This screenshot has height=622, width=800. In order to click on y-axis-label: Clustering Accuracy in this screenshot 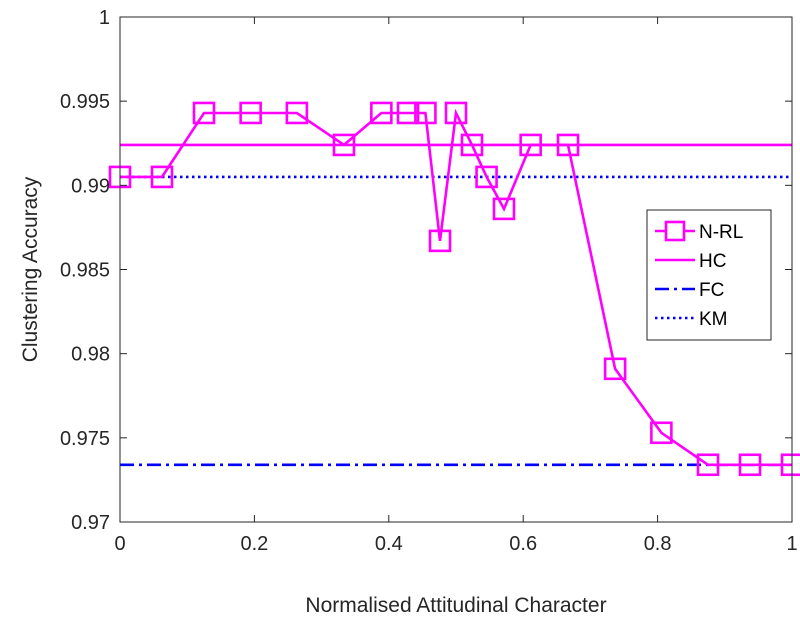, I will do `click(30, 269)`.